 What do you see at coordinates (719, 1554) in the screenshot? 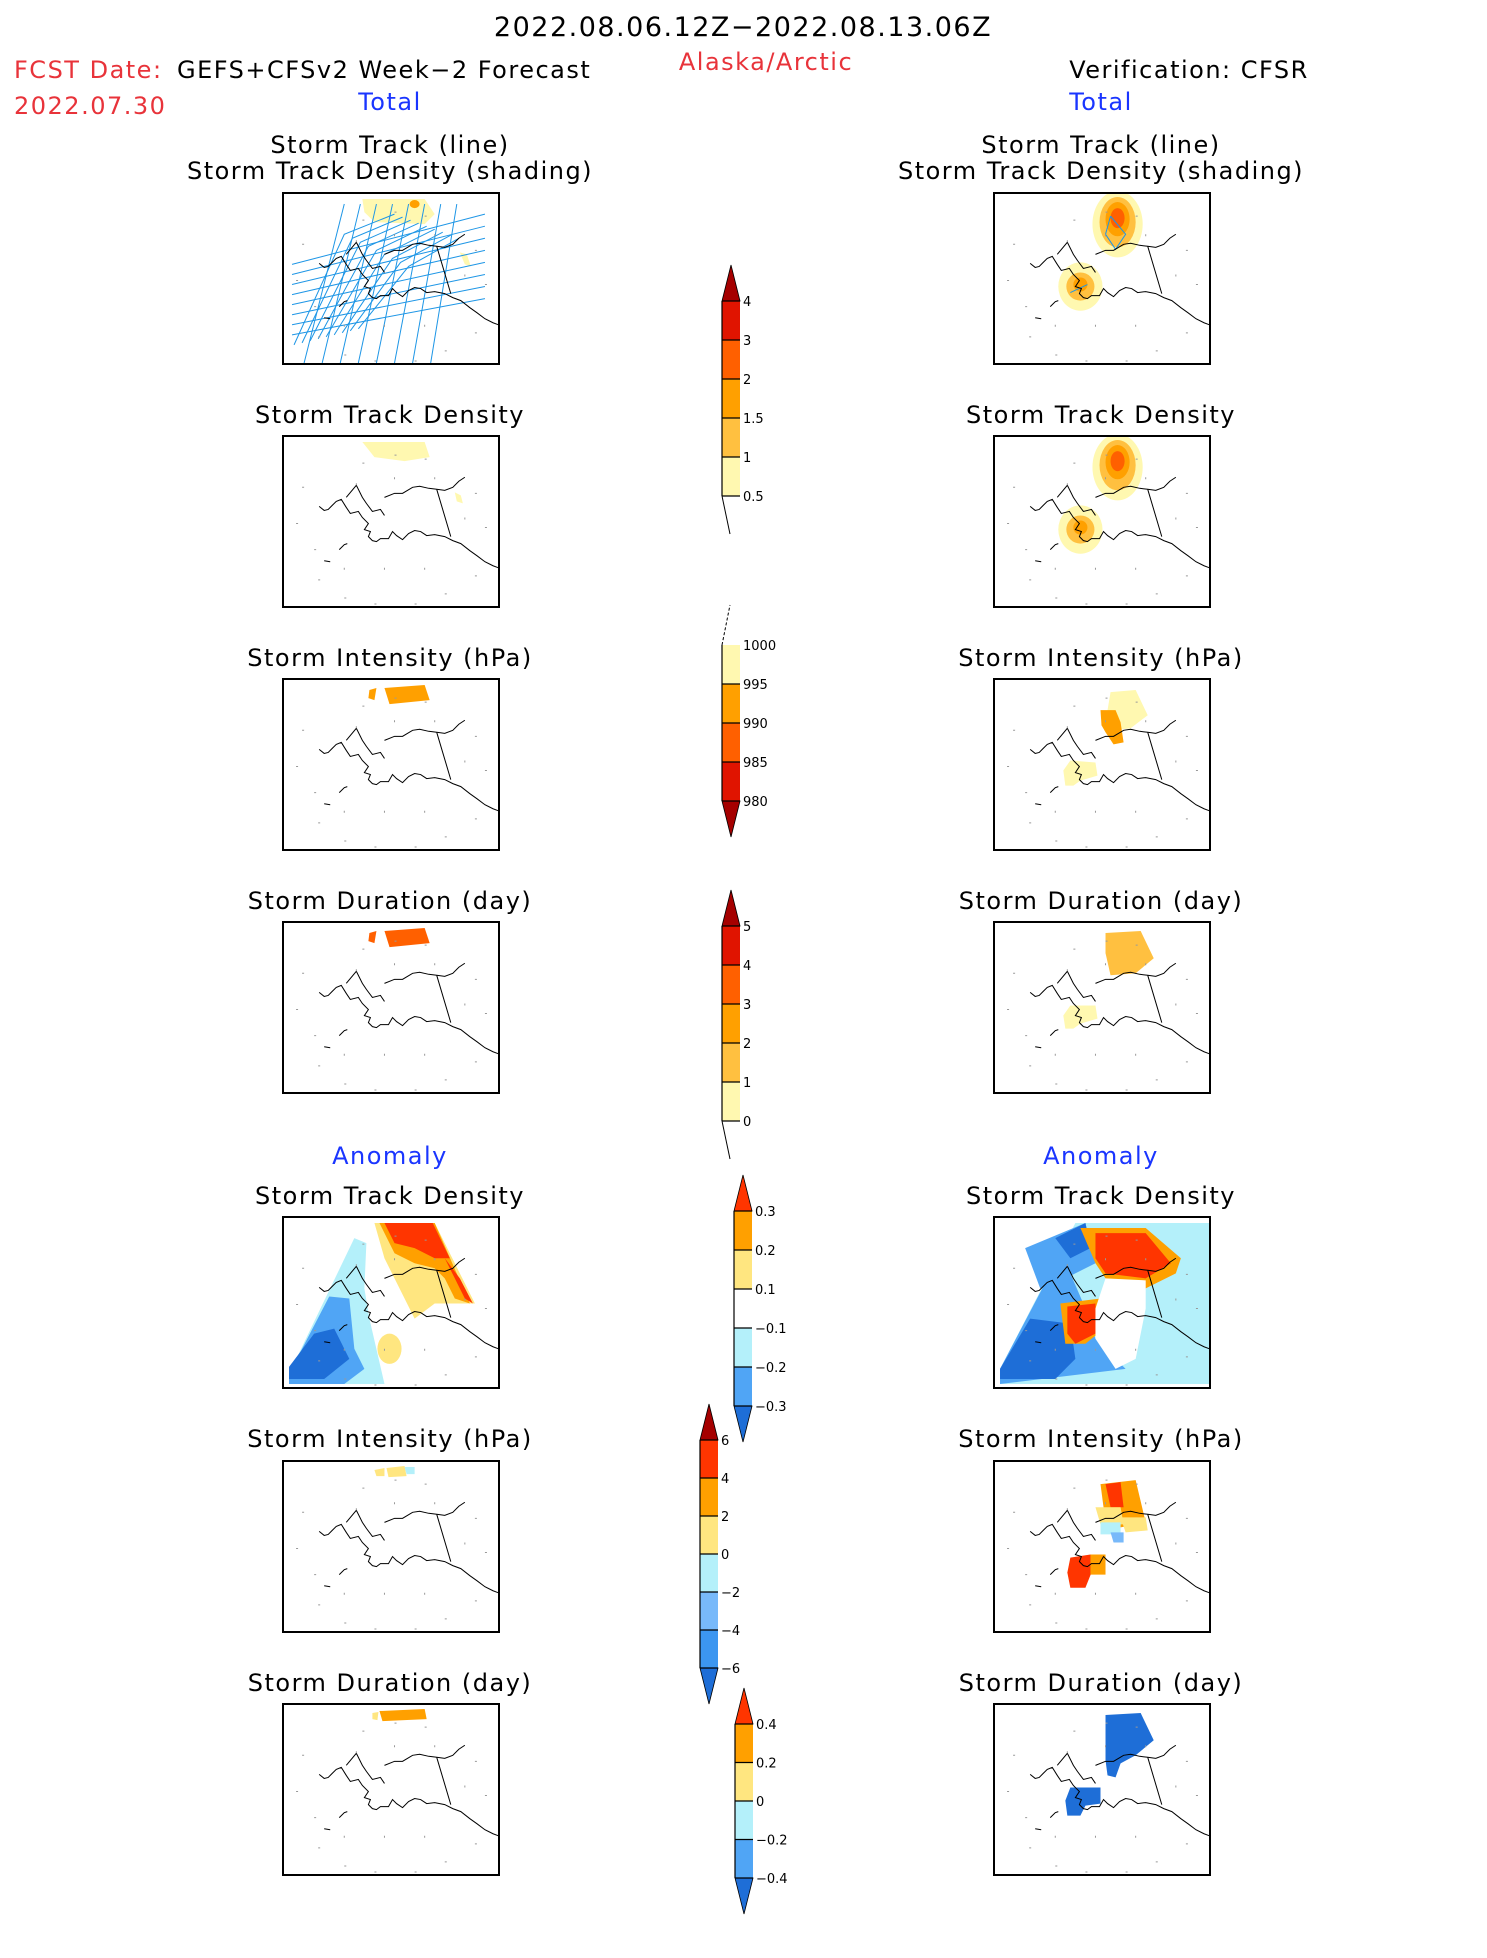
I see `colorbar-svg: 6 4 2 0 −2 −4 −6` at bounding box center [719, 1554].